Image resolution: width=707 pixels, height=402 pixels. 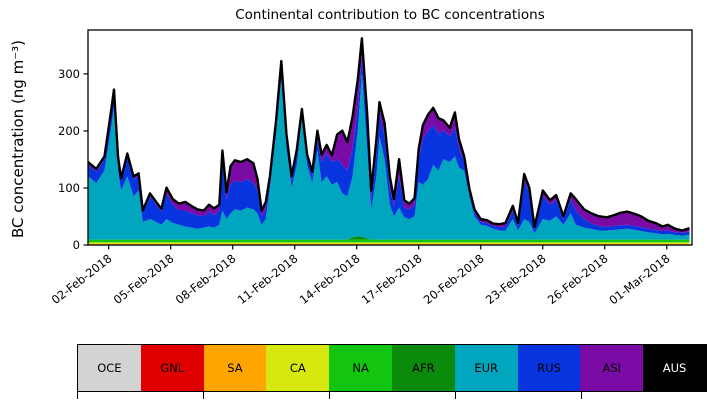 I want to click on legend-item-OCE: OCE, so click(x=109, y=368).